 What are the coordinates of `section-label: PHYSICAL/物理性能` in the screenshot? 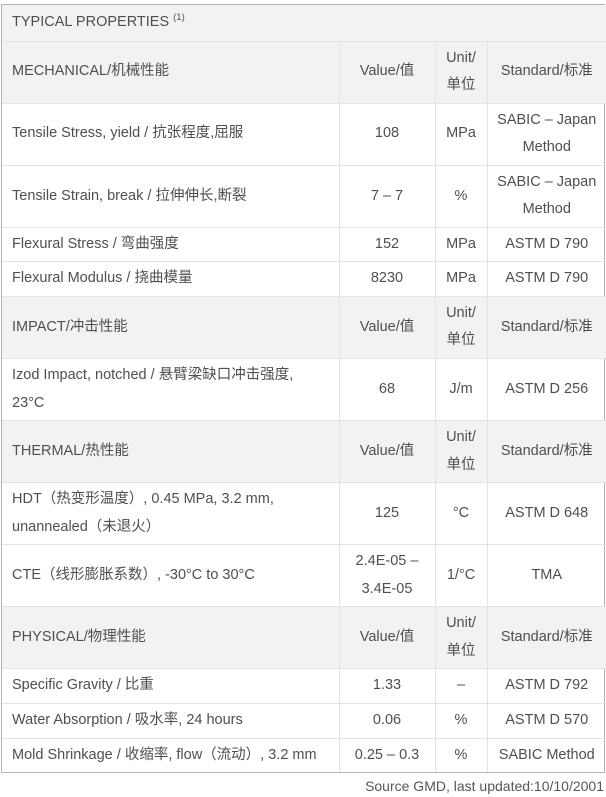 It's located at (170, 638).